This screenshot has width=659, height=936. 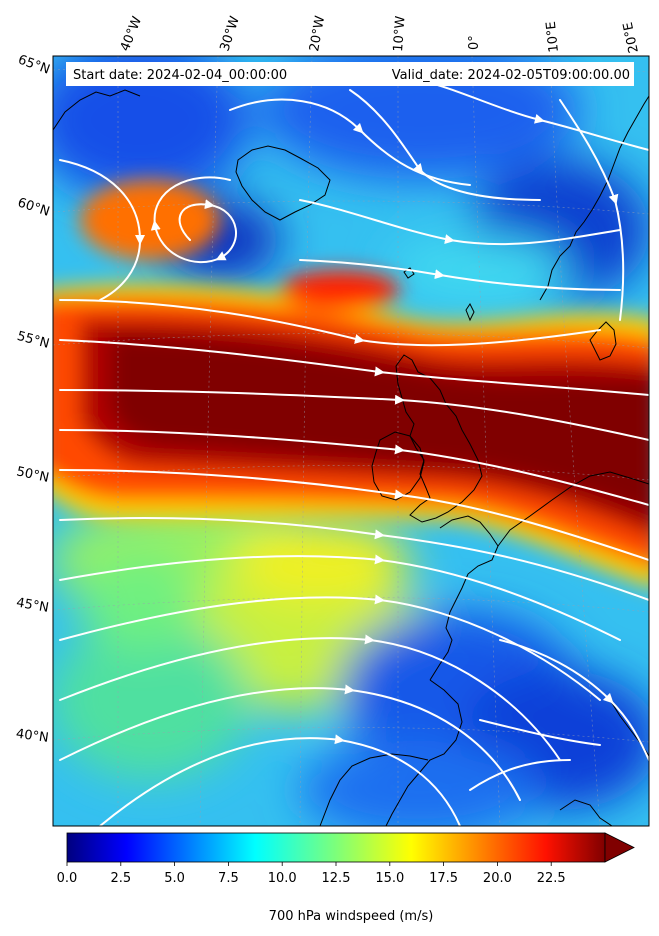 I want to click on colorbar-gradient, so click(x=336, y=847).